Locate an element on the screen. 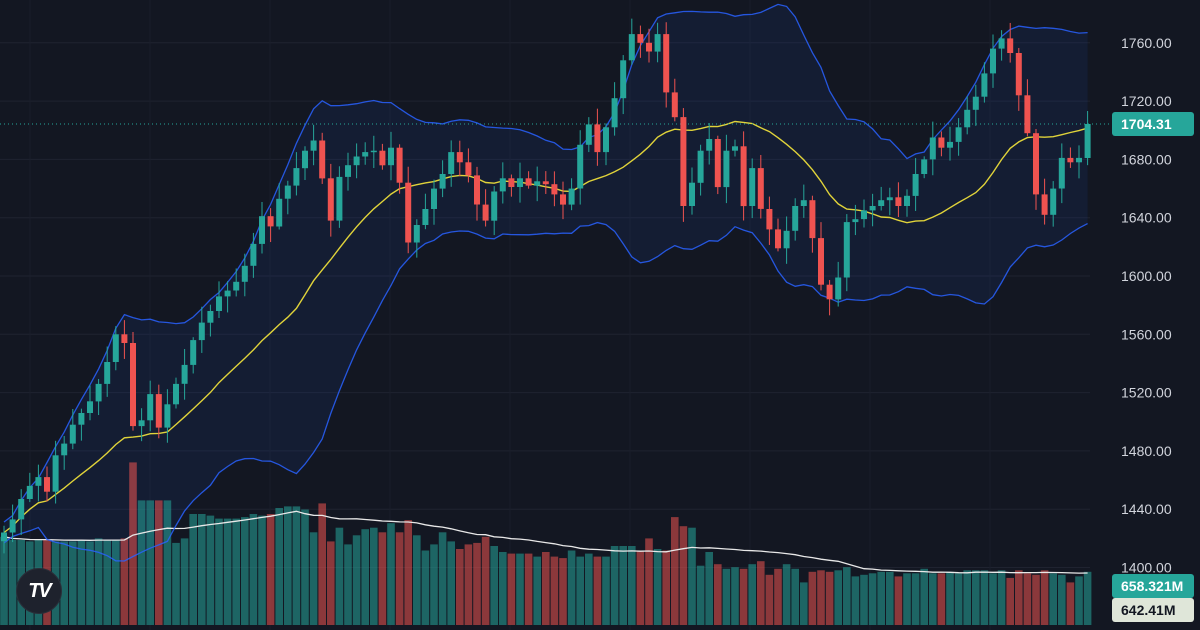 This screenshot has width=1200, height=630. volume-tag-bg is located at coordinates (1153, 586).